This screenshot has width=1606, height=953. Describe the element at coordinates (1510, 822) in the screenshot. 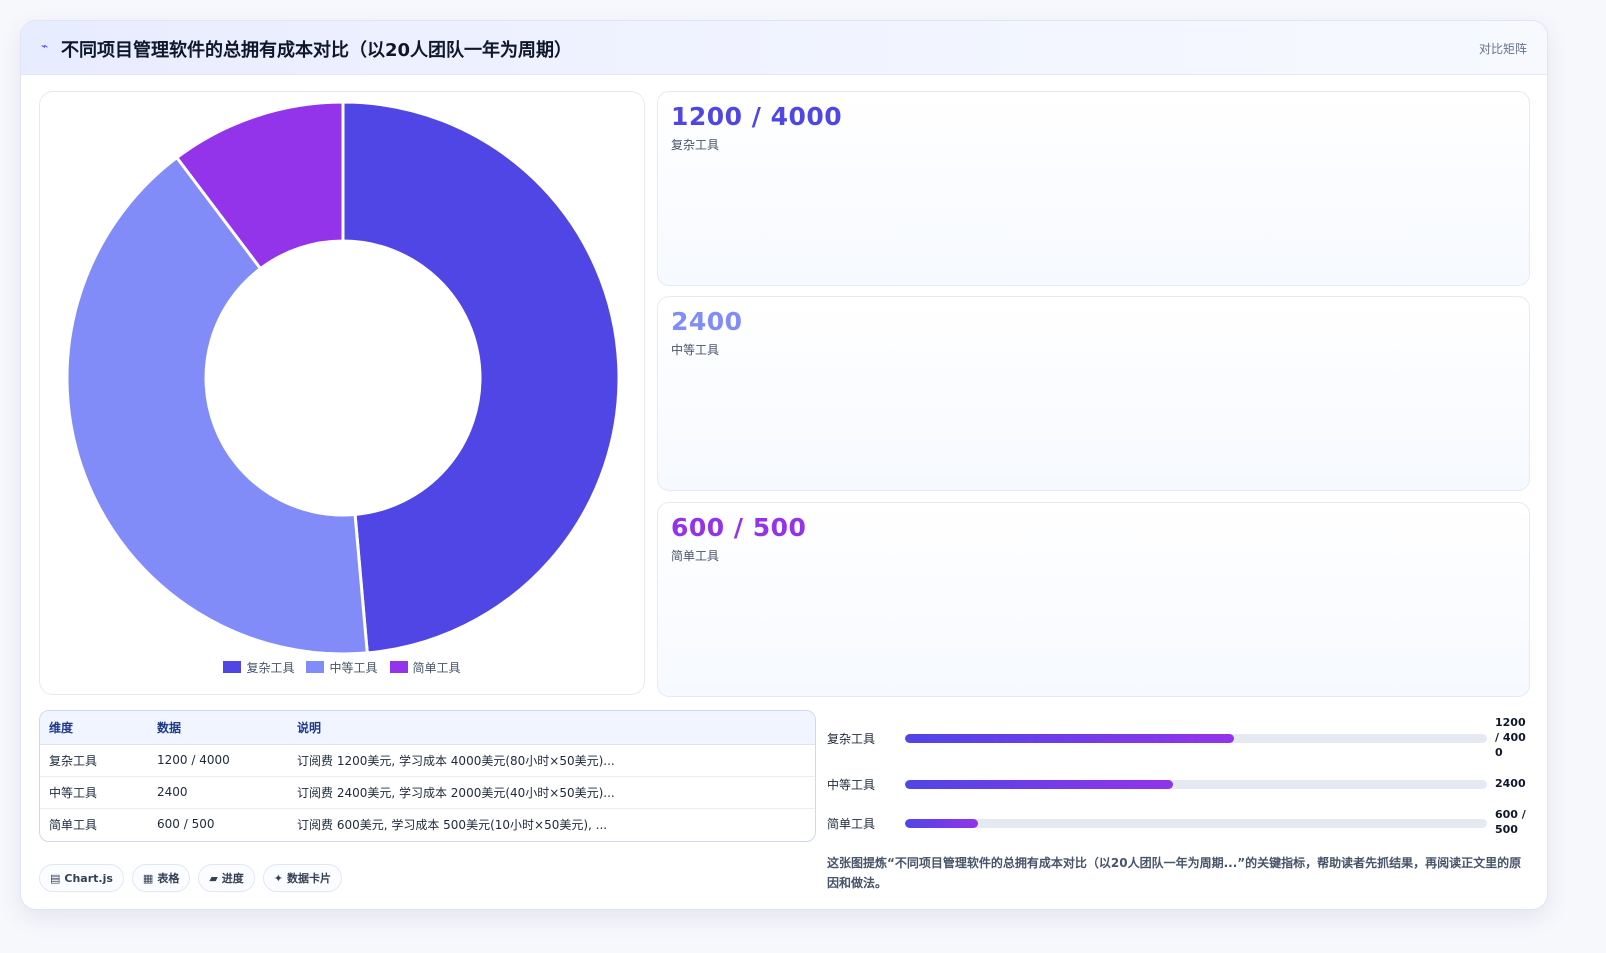

I see `progress-value: 600 / 500` at that location.